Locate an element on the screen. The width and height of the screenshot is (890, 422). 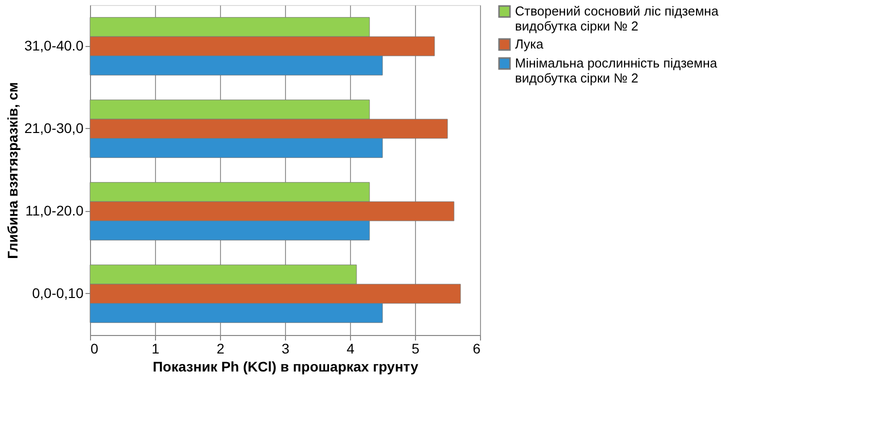
x-tick-label: 6 is located at coordinates (476, 348).